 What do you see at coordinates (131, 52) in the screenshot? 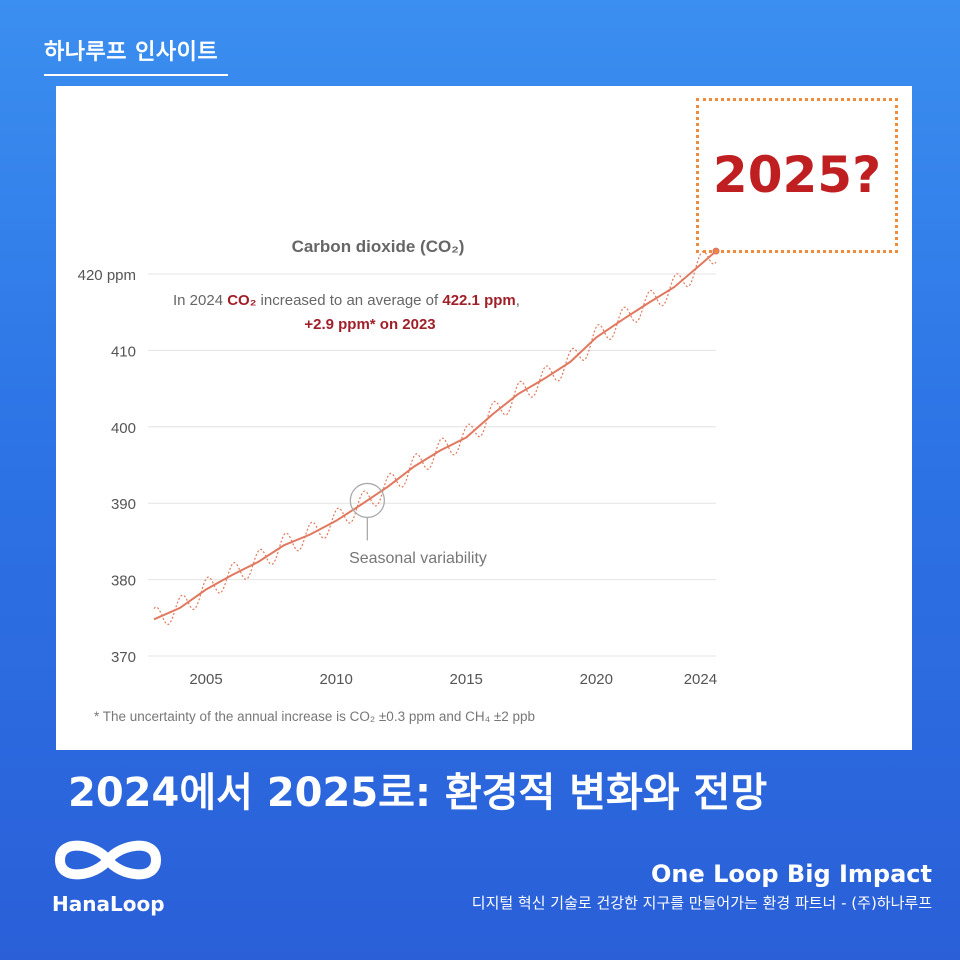
I see `page-title: 하나루프 인사이트` at bounding box center [131, 52].